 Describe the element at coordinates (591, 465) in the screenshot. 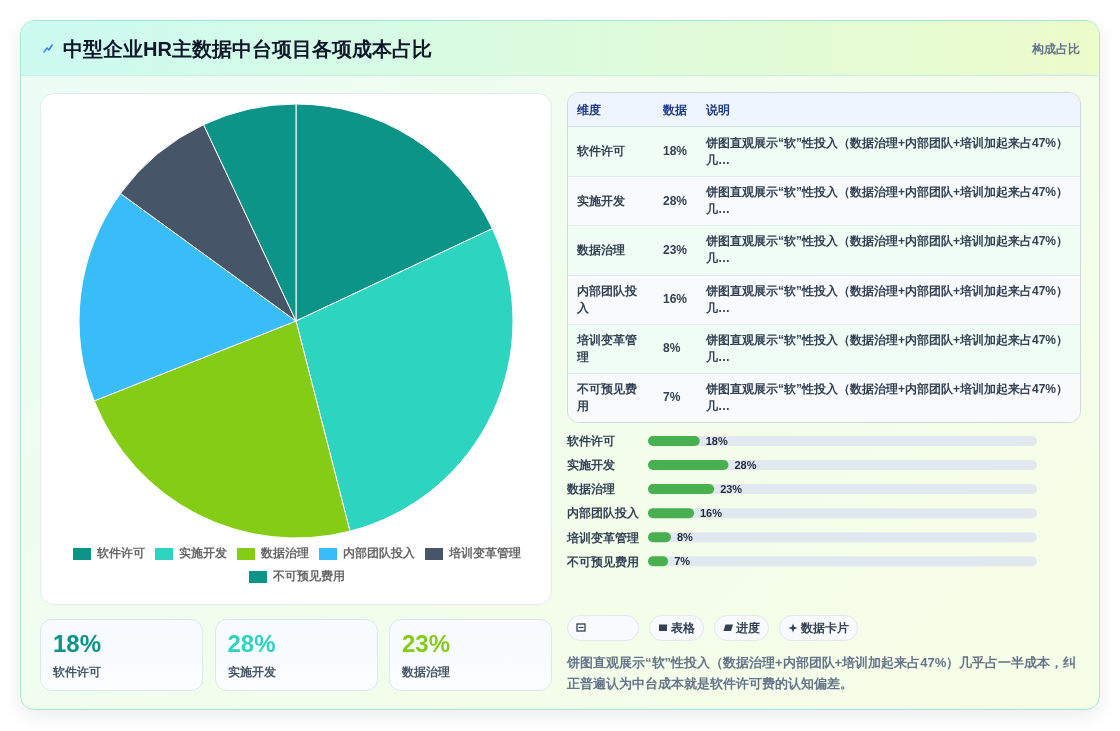

I see `y-tick-label: 实施开发` at that location.